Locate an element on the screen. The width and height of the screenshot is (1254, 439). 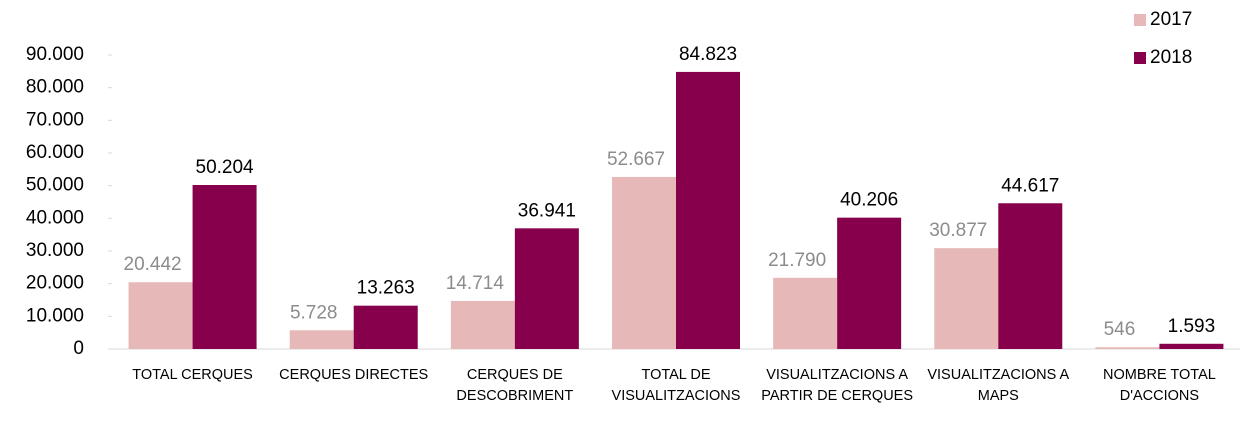
y-tick-label: 0 is located at coordinates (78, 348).